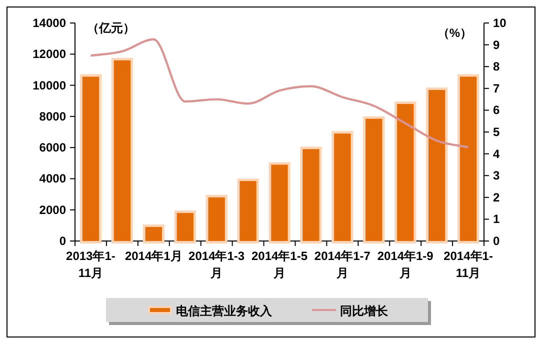 The width and height of the screenshot is (541, 345). Describe the element at coordinates (111, 28) in the screenshot. I see `annotation: （亿元）` at that location.